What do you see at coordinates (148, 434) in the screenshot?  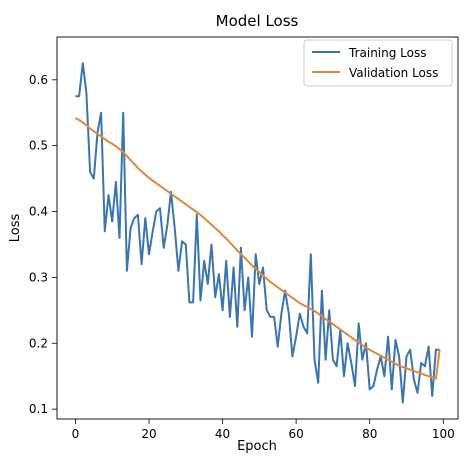 I see `x-tick-label: 20` at bounding box center [148, 434].